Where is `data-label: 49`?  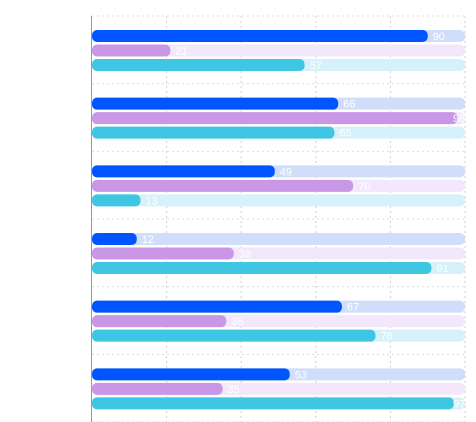 data-label: 49 is located at coordinates (286, 172).